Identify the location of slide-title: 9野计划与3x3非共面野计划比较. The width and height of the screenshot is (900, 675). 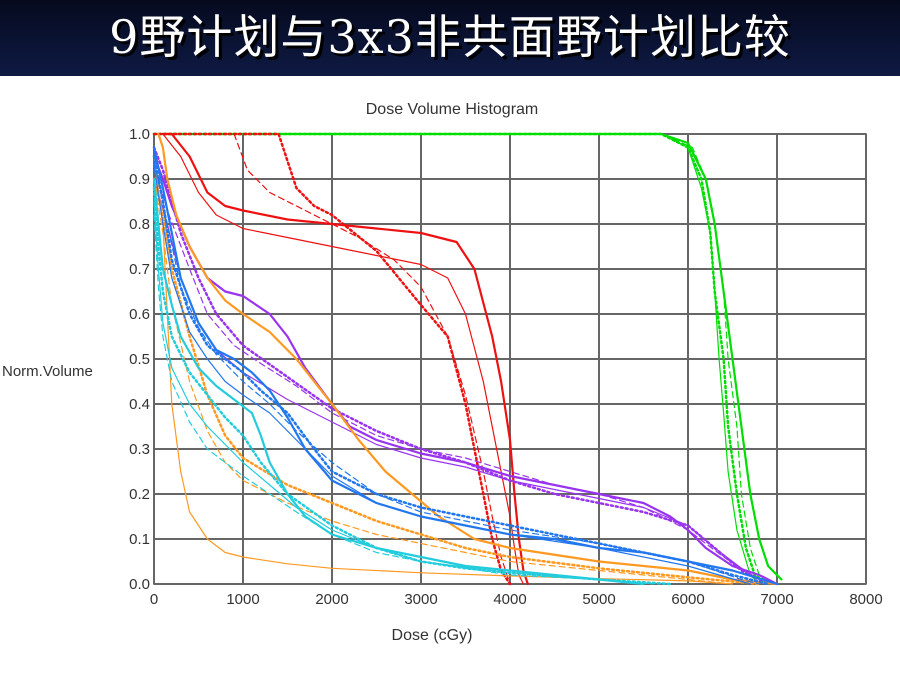
(450, 37).